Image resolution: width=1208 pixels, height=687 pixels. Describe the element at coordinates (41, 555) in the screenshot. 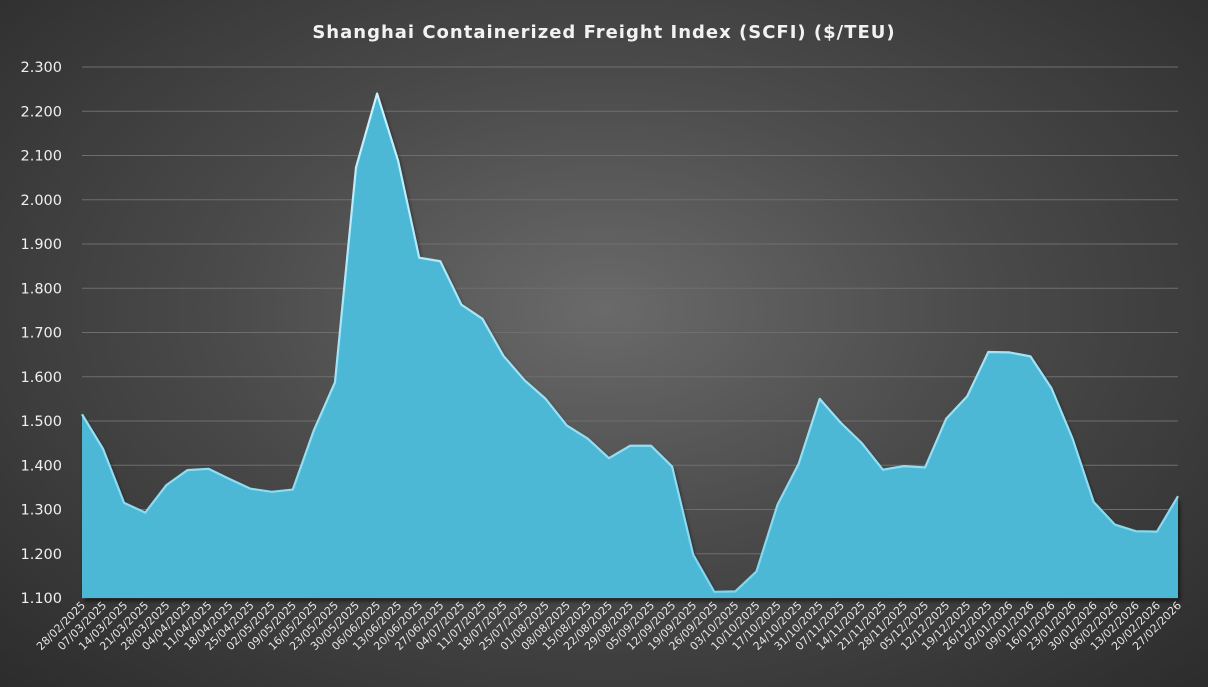

I see `y-tick-label: 1.200` at that location.